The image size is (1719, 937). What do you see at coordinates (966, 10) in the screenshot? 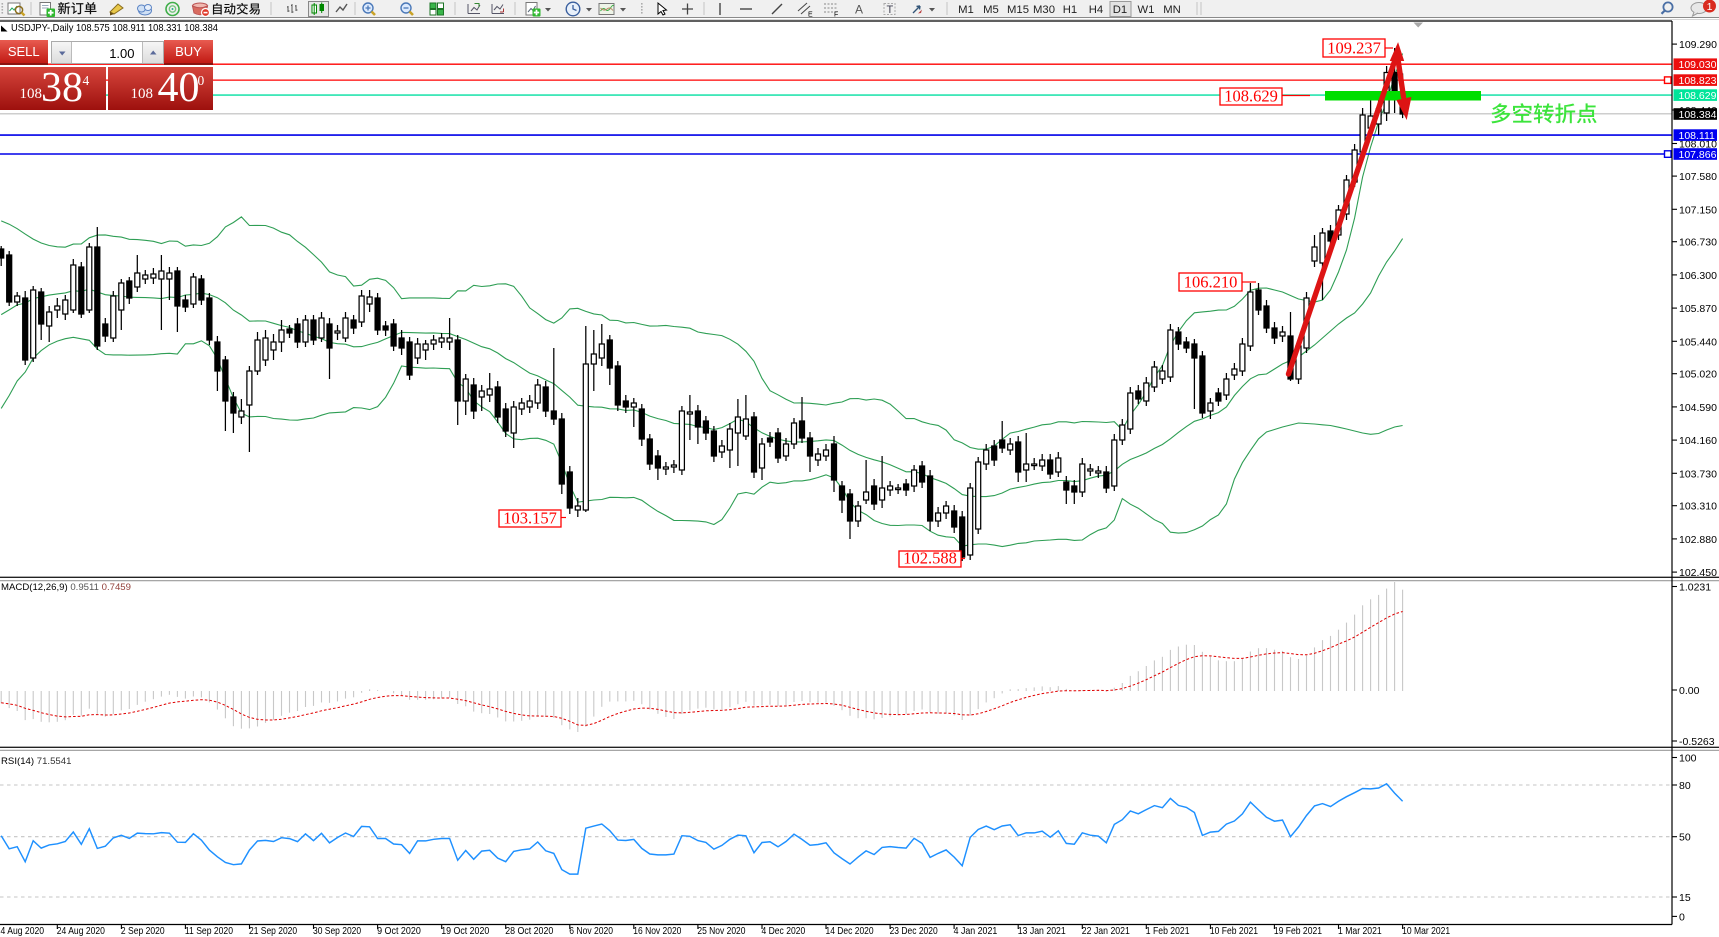
I see `svg-text: M1` at bounding box center [966, 10].